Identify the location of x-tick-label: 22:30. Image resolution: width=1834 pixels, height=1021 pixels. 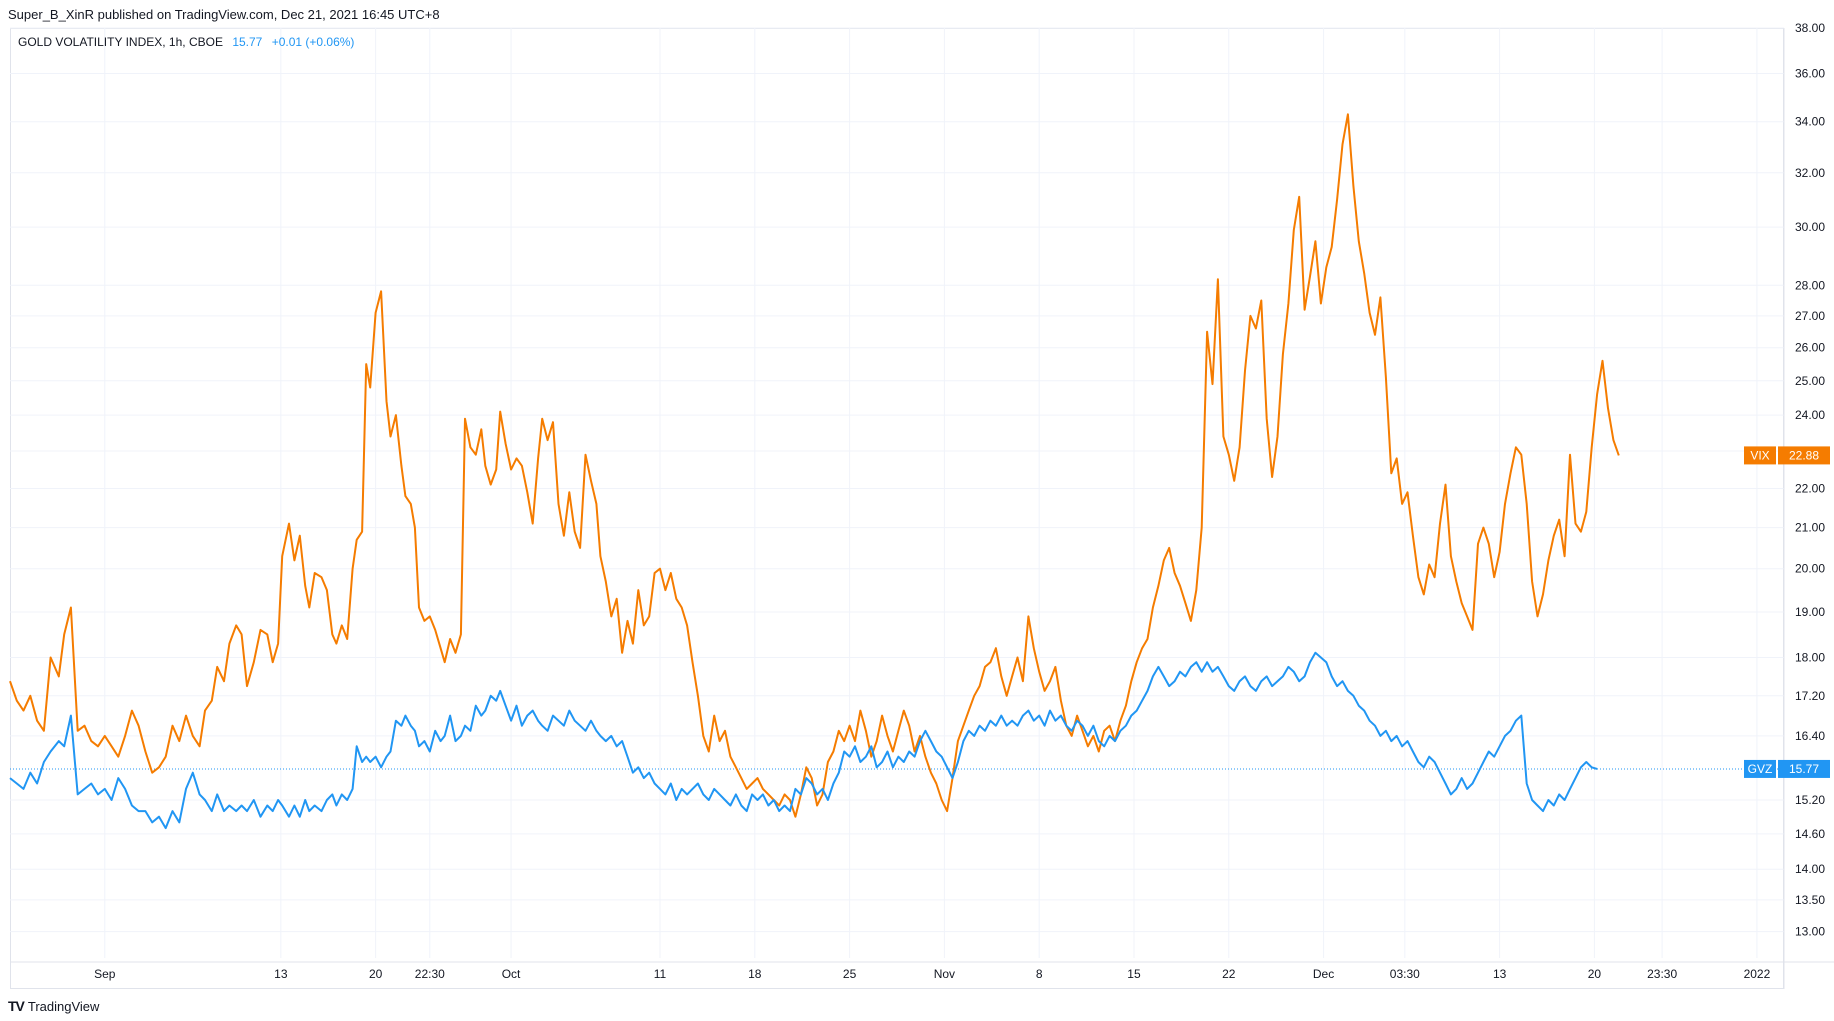
(430, 974).